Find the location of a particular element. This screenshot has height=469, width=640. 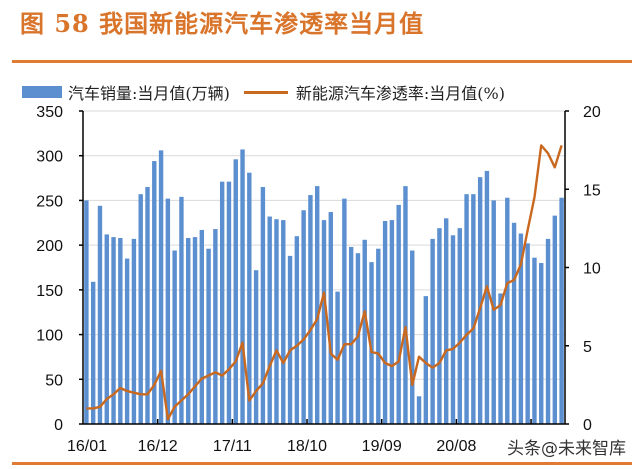

x-axis-tick-label: 18/10 is located at coordinates (307, 446).